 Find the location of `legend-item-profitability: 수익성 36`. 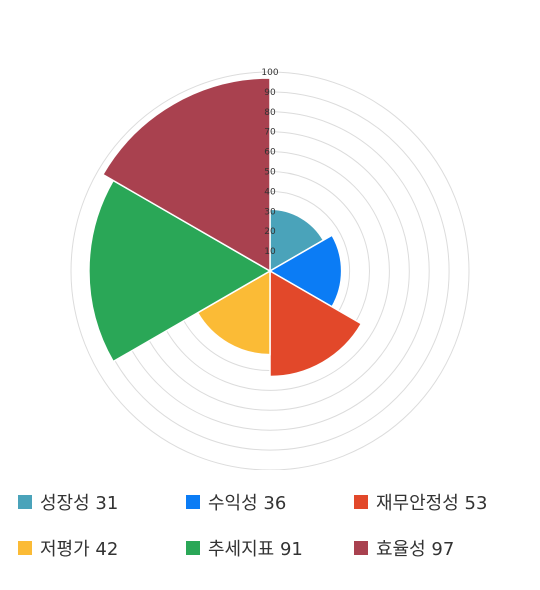

legend-item-profitability: 수익성 36 is located at coordinates (236, 502).